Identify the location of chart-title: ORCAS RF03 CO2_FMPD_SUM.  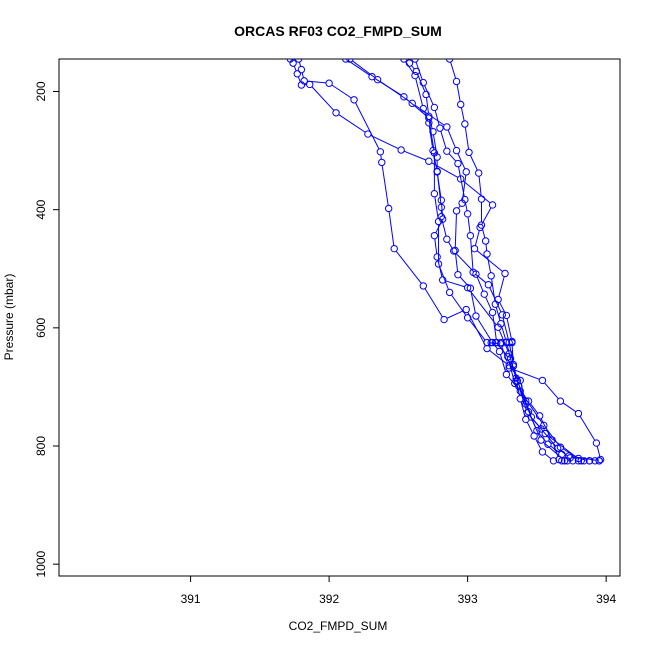
(338, 31).